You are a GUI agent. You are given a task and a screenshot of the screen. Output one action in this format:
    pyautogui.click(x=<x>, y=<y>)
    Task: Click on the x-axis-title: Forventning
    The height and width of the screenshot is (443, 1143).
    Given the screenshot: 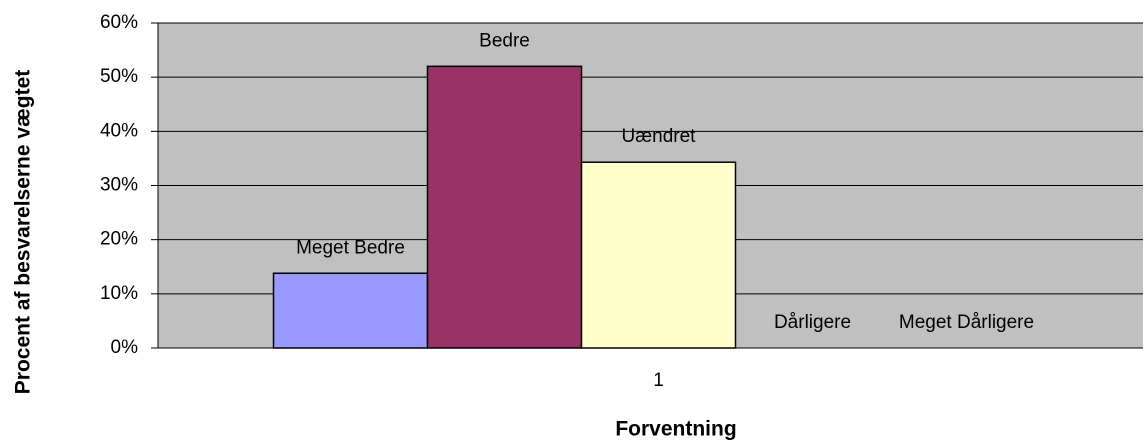 What is the action you would take?
    pyautogui.click(x=675, y=429)
    